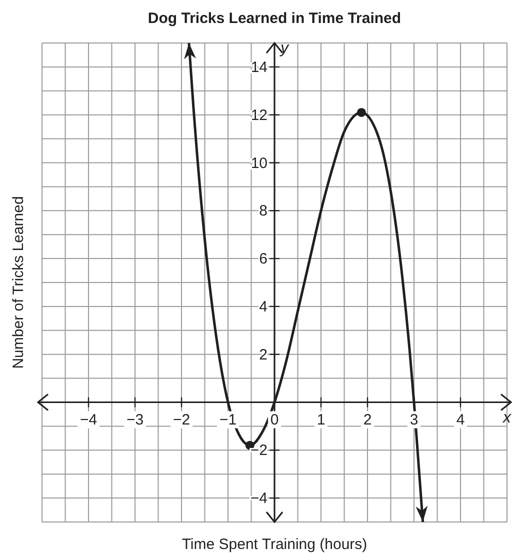  I want to click on x-tick-label: 3, so click(414, 419).